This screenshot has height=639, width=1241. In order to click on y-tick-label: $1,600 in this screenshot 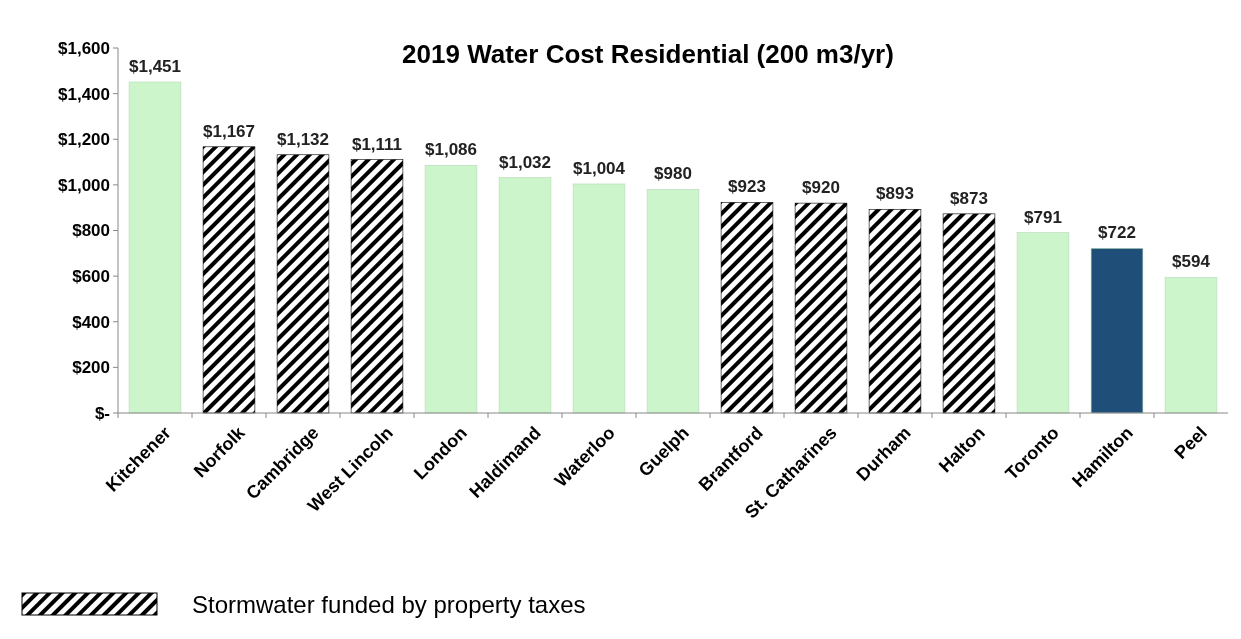, I will do `click(84, 48)`.